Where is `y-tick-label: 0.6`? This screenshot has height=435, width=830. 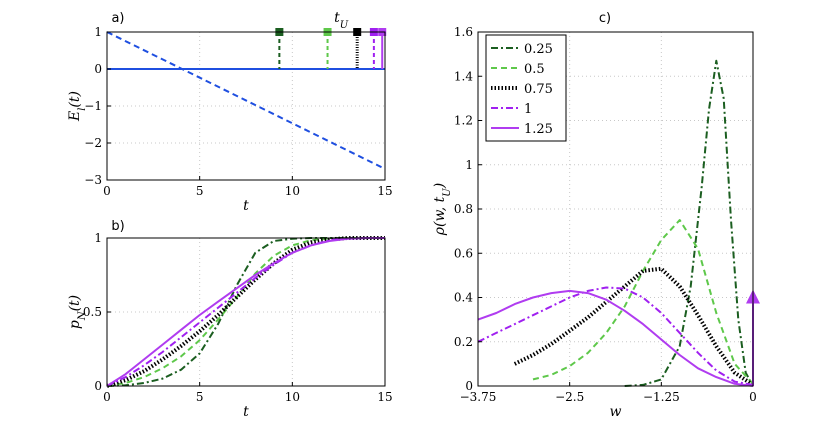
y-tick-label: 0.6 is located at coordinates (463, 253).